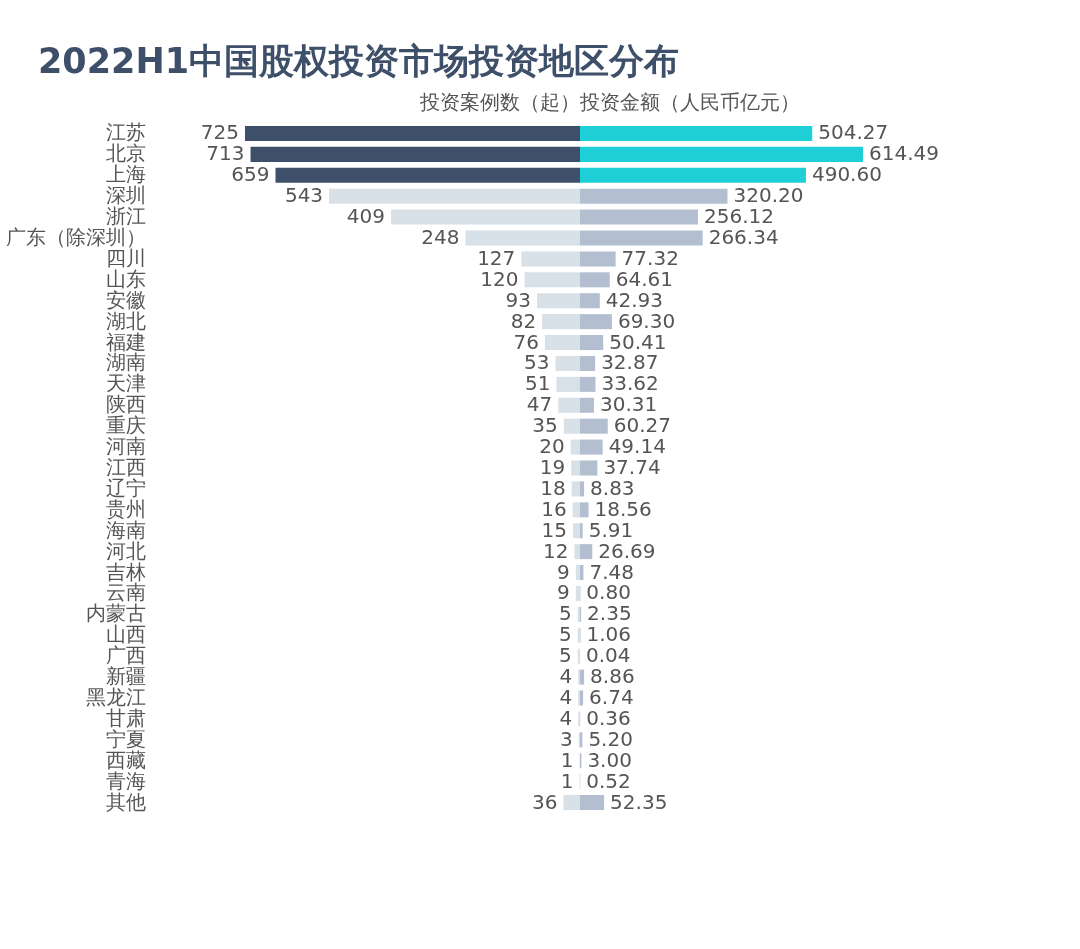  I want to click on y-tick-label: 吉林, so click(125, 571).